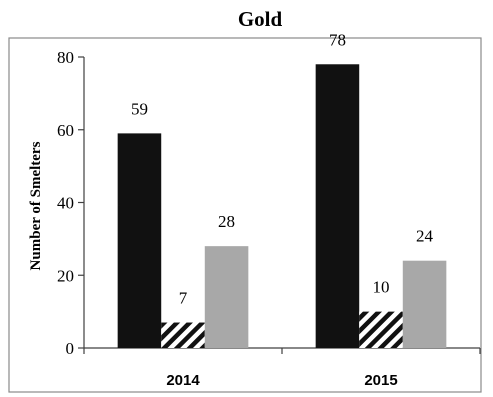  I want to click on data-label: 78, so click(337, 39).